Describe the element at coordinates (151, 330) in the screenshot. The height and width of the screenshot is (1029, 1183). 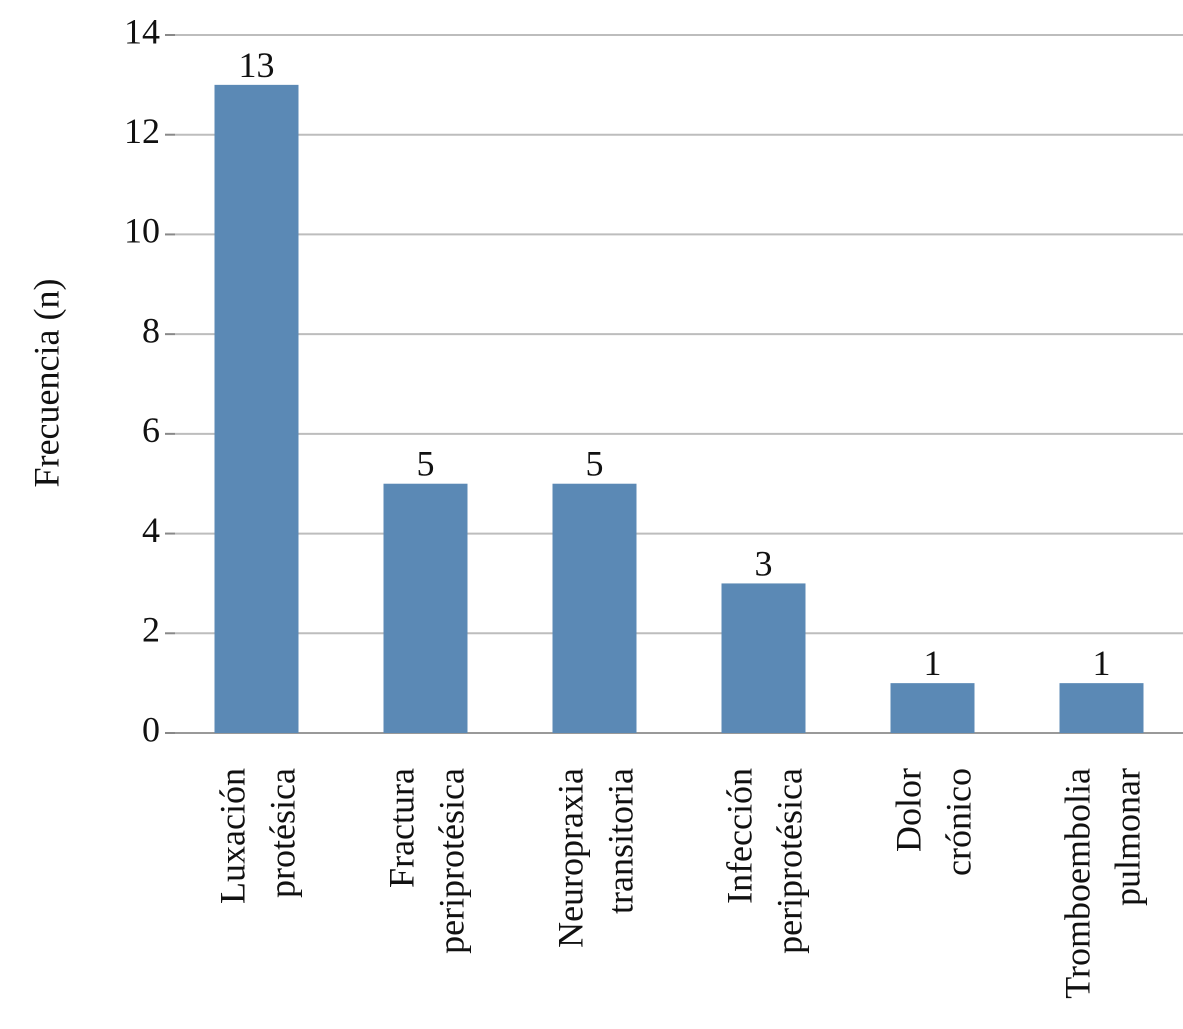
I see `y-tick-label: 8` at that location.